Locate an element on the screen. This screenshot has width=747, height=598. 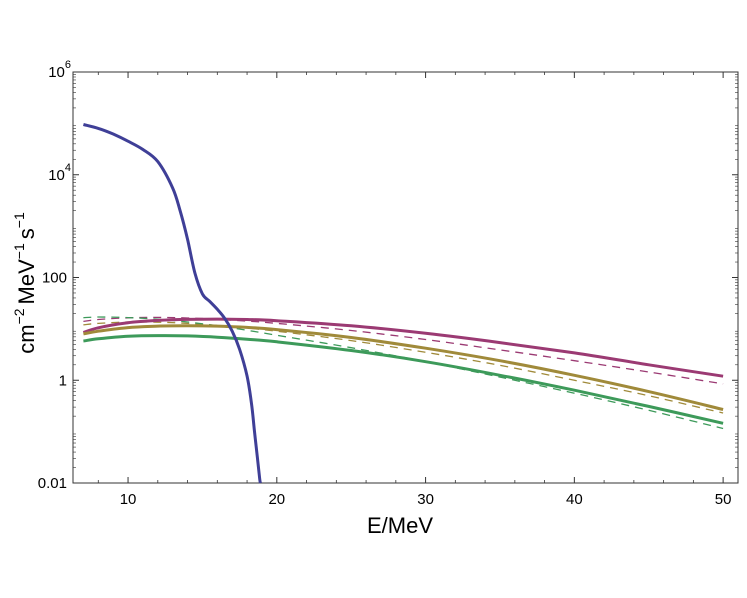
svg-text: cm−2MeV−1s−1 is located at coordinates (25, 283).